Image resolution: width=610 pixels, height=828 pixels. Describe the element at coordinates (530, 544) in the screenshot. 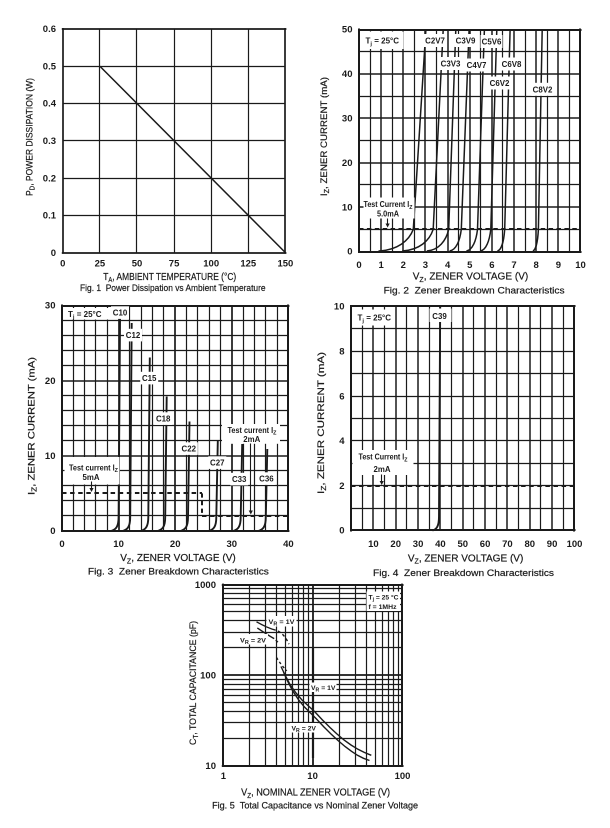

I see `svg-text: 80` at that location.